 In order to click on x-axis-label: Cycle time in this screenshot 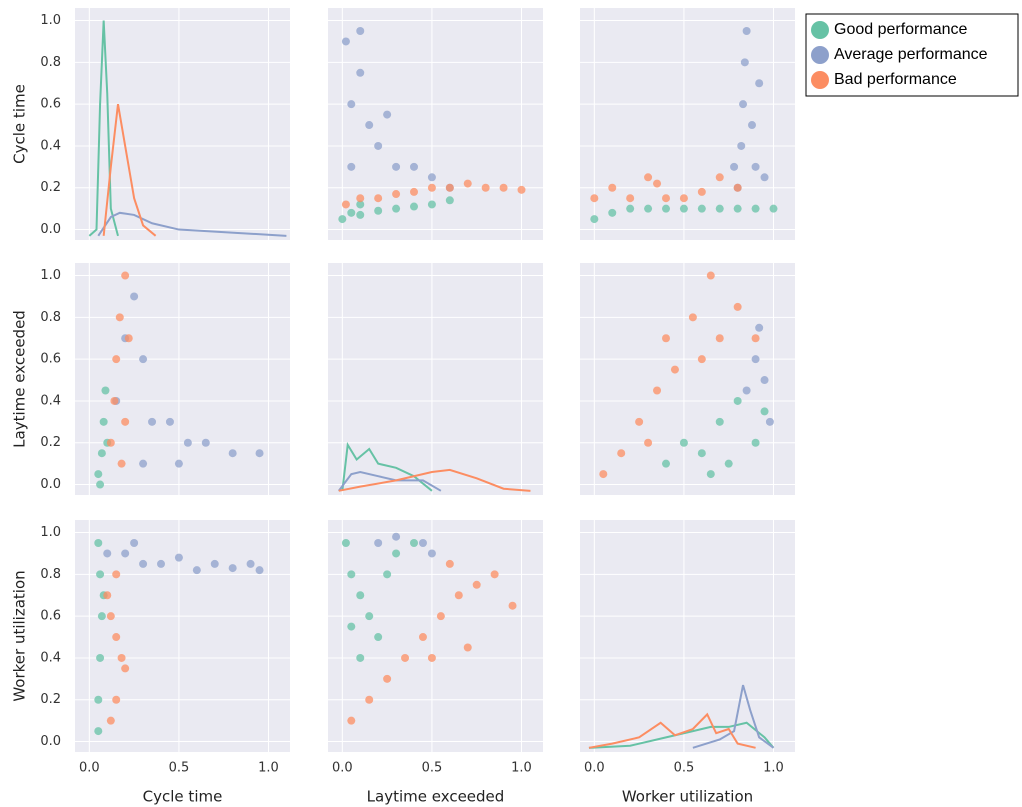, I will do `click(183, 797)`.